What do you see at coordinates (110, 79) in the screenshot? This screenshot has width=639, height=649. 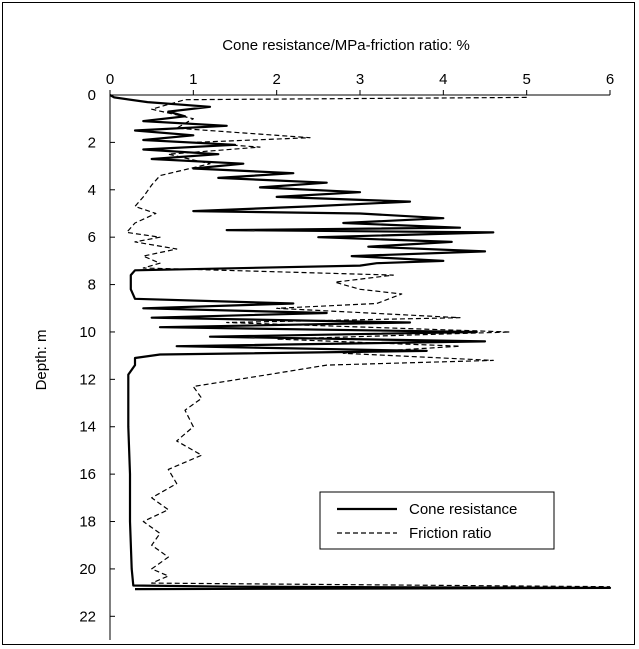 I see `x-tick-label: 0` at bounding box center [110, 79].